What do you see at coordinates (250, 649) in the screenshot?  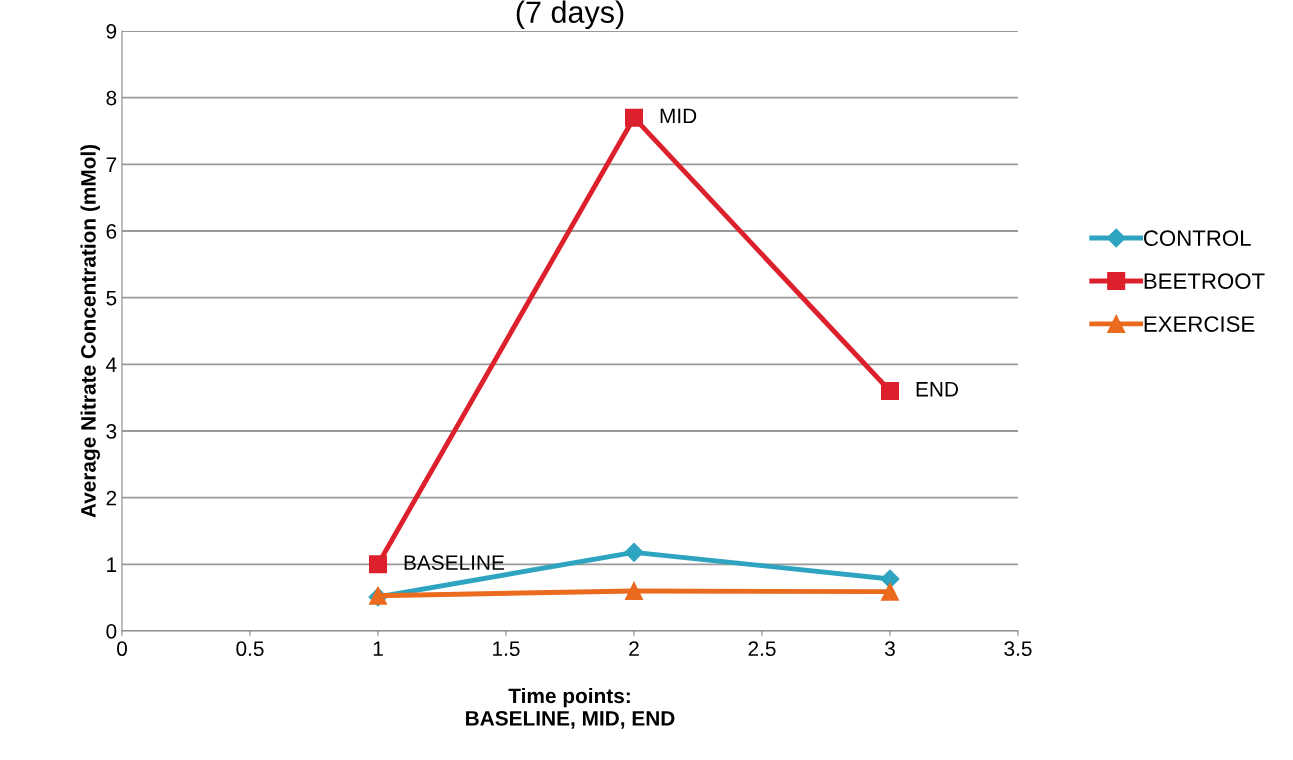 I see `x-tick-label: 0.5` at bounding box center [250, 649].